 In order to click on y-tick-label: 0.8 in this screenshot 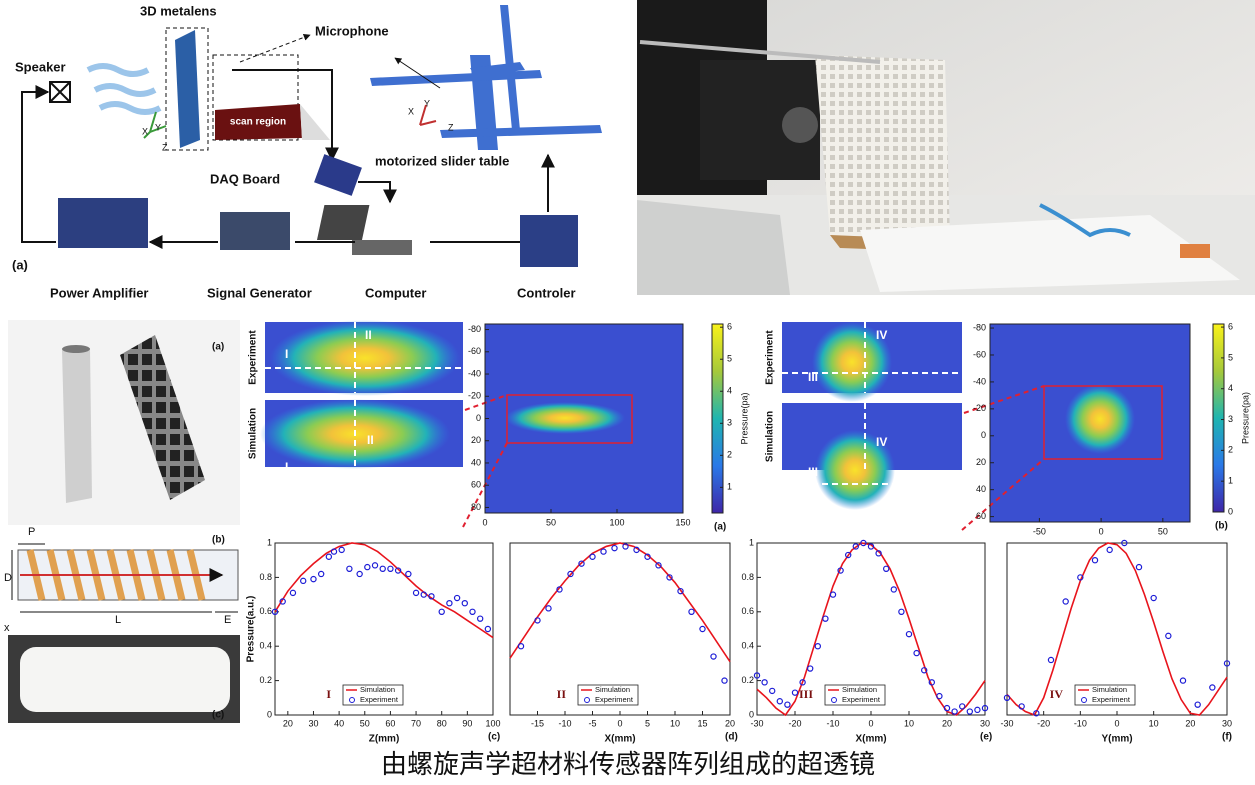, I will do `click(747, 577)`.